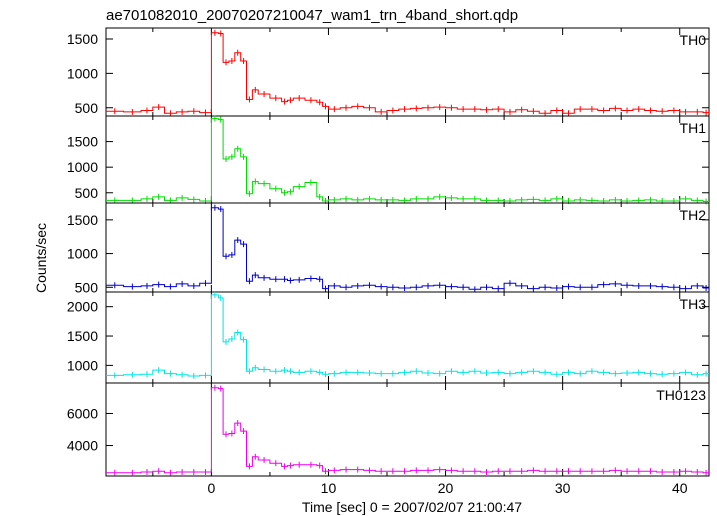  I want to click on series-line-th2, so click(407, 248).